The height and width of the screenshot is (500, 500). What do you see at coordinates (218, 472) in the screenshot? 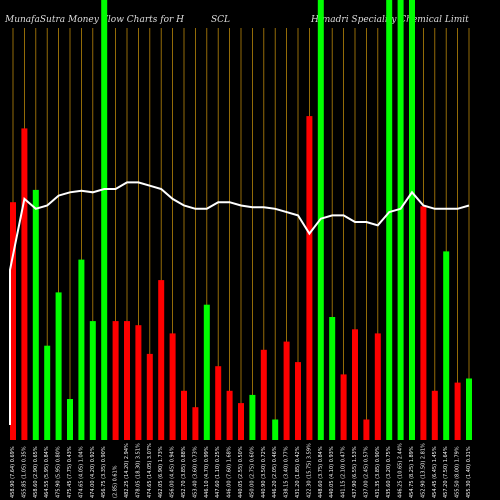
I see `bar-value-label: 447.60 (1.10) 0.25%` at bounding box center [218, 472].